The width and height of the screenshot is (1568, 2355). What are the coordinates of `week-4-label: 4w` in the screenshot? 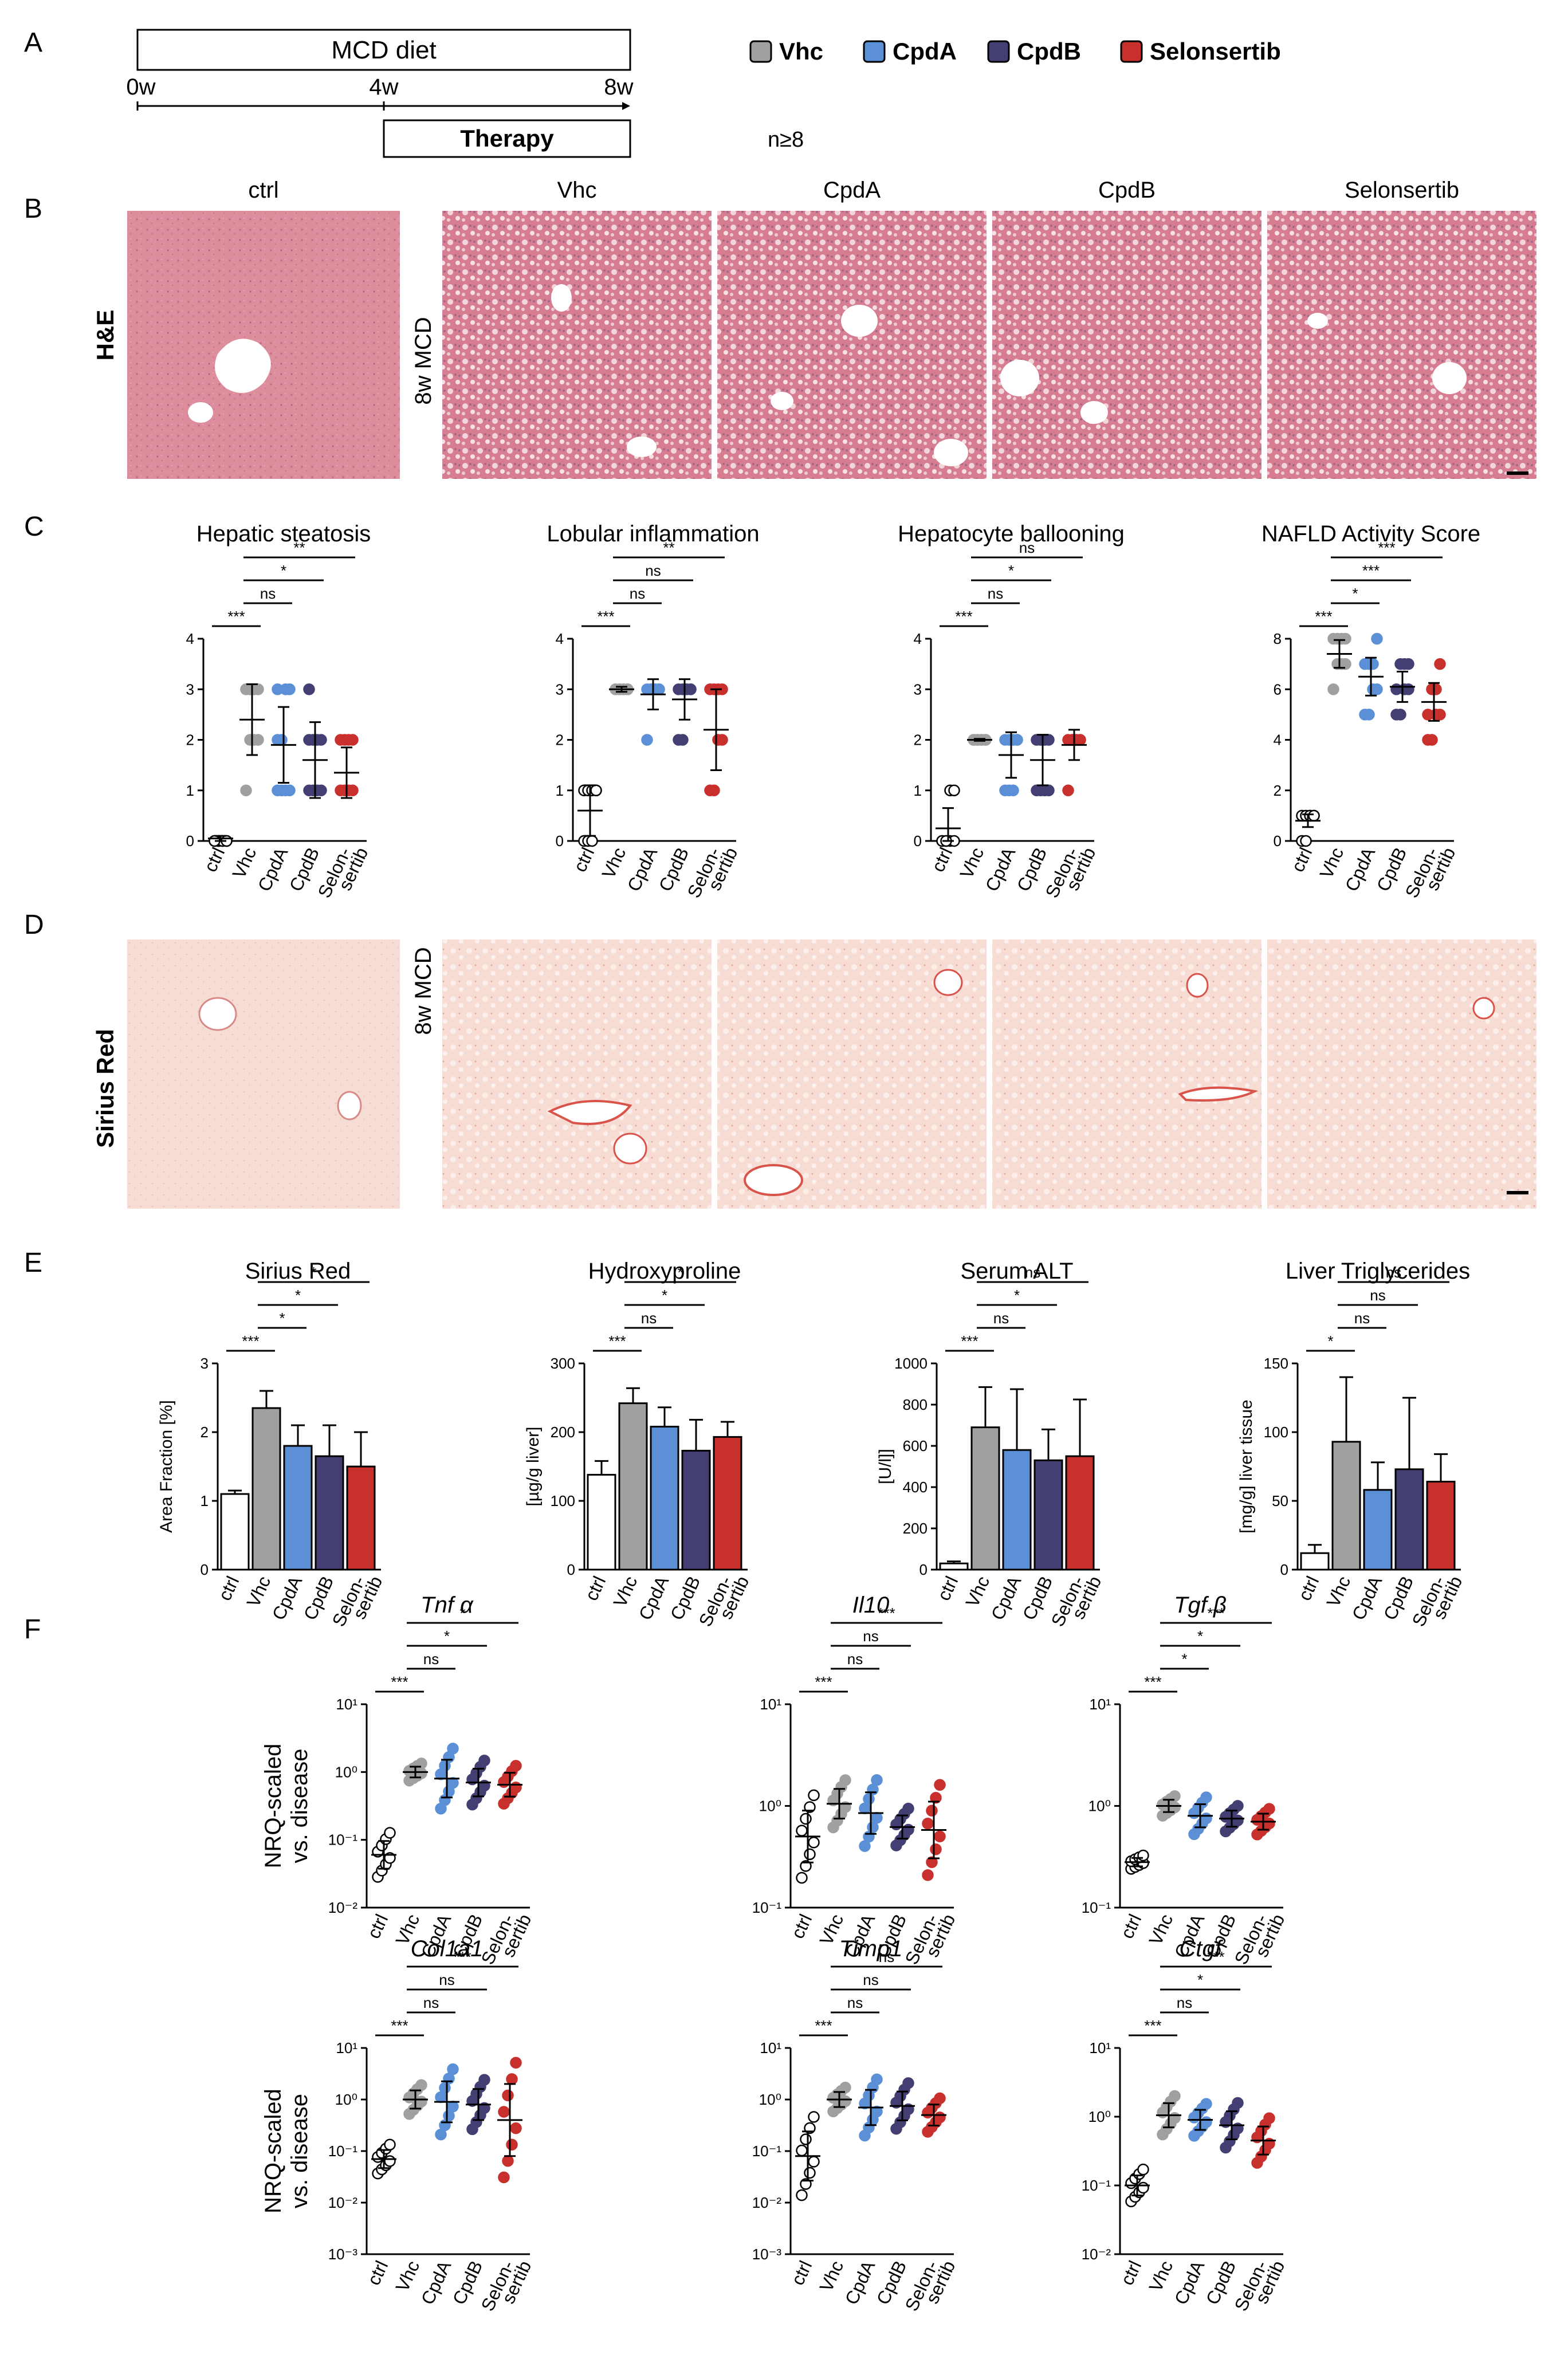 It's located at (383, 87).